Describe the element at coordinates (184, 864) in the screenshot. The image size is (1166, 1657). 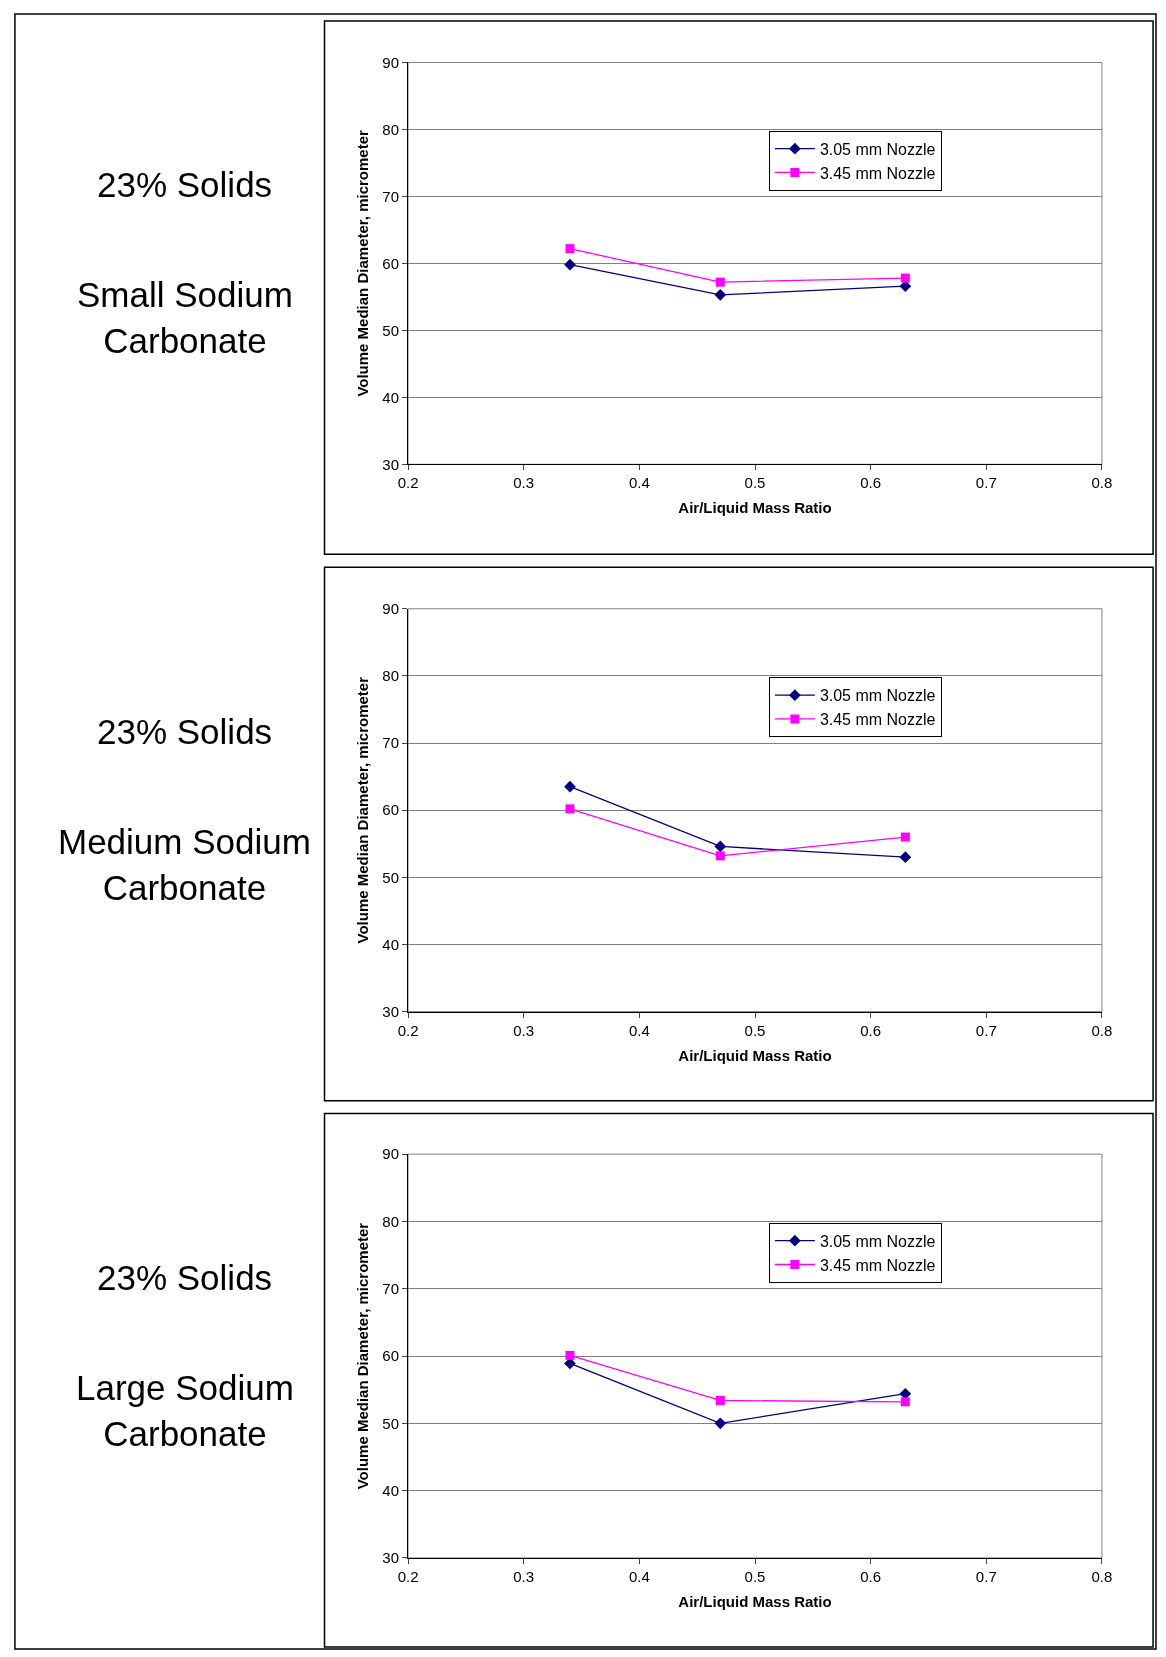
I see `text: Medium Sodium Carbonate` at that location.